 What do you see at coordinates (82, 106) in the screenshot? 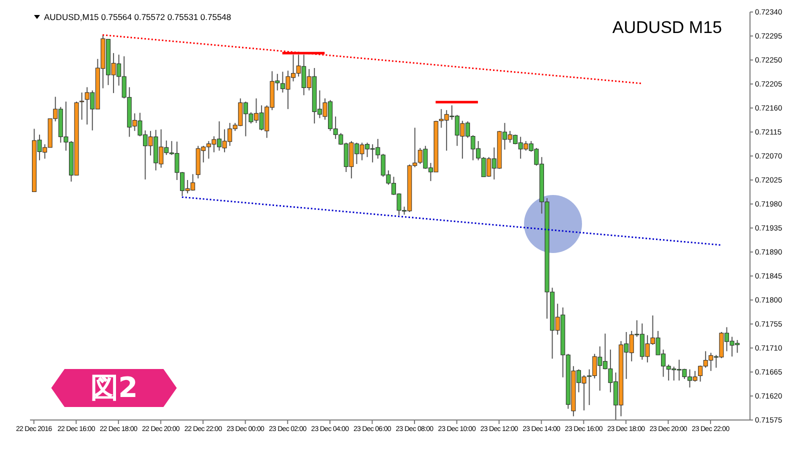
I see `candlestick` at bounding box center [82, 106].